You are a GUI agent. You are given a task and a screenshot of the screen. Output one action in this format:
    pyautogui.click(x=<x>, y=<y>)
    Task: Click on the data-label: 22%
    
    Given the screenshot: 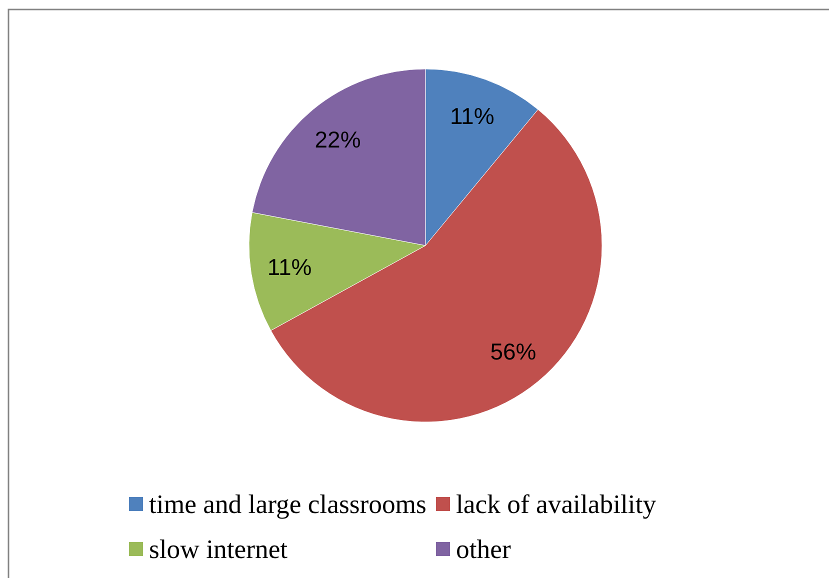 What is the action you would take?
    pyautogui.click(x=337, y=139)
    